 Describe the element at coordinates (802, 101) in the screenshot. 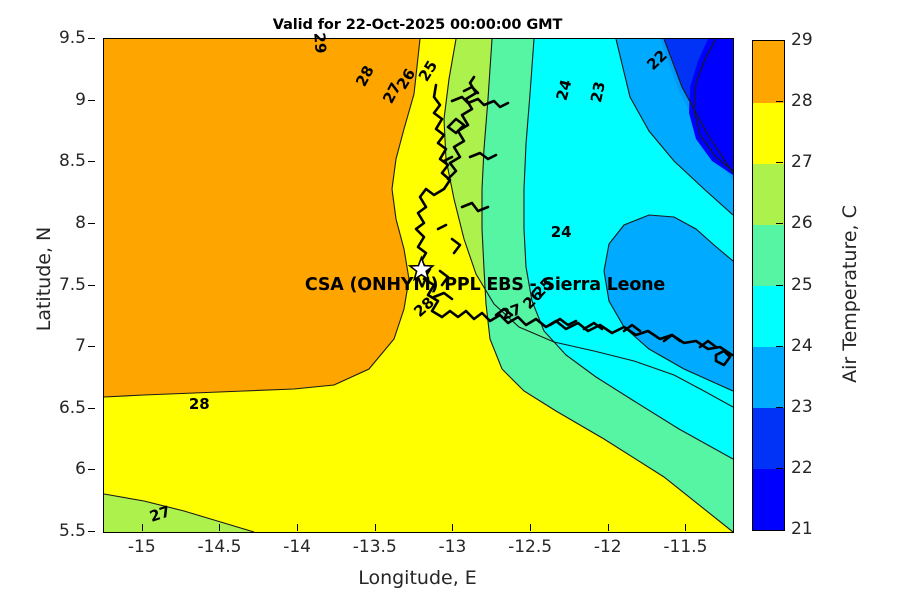

I see `colorbar-tick-label: 28` at that location.